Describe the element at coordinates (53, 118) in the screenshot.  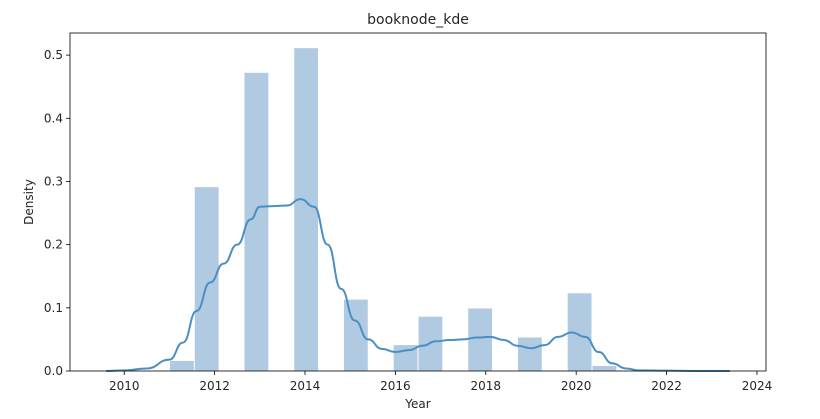
I see `y-tick-label: 0.4` at that location.